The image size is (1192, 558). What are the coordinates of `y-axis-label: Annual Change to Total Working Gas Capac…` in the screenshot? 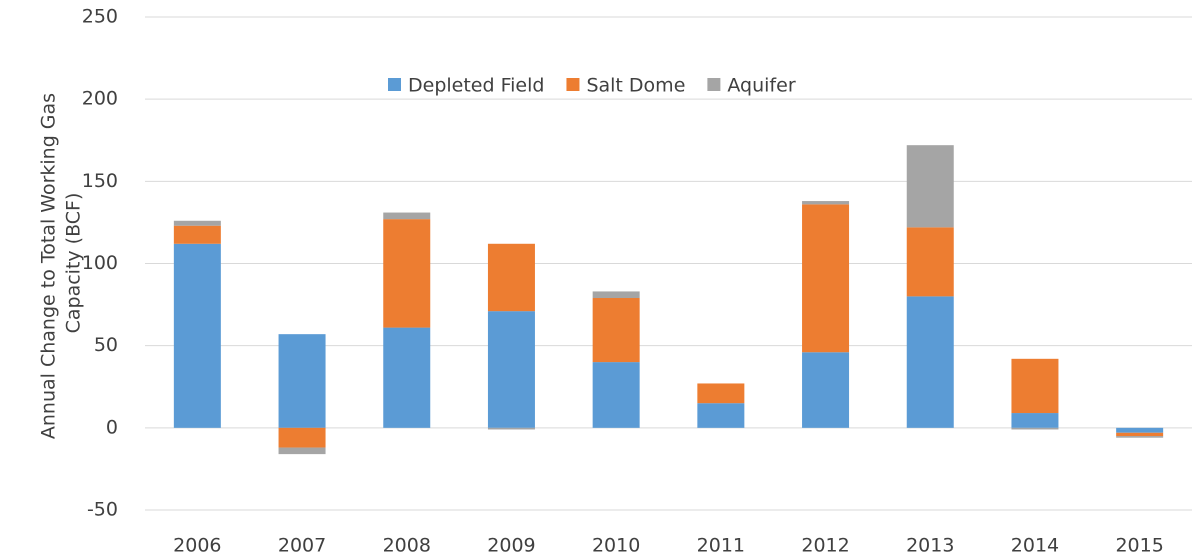 It's located at (60, 263).